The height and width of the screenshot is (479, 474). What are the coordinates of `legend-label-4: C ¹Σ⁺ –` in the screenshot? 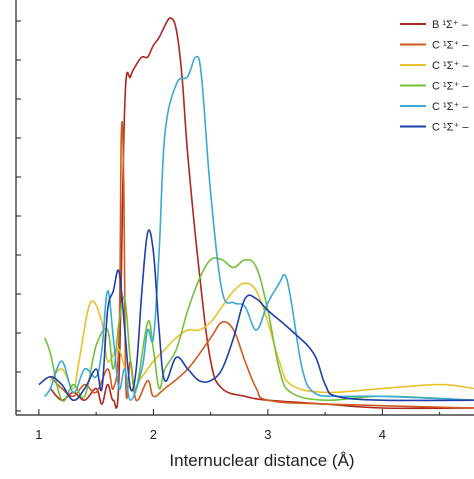 It's located at (450, 87).